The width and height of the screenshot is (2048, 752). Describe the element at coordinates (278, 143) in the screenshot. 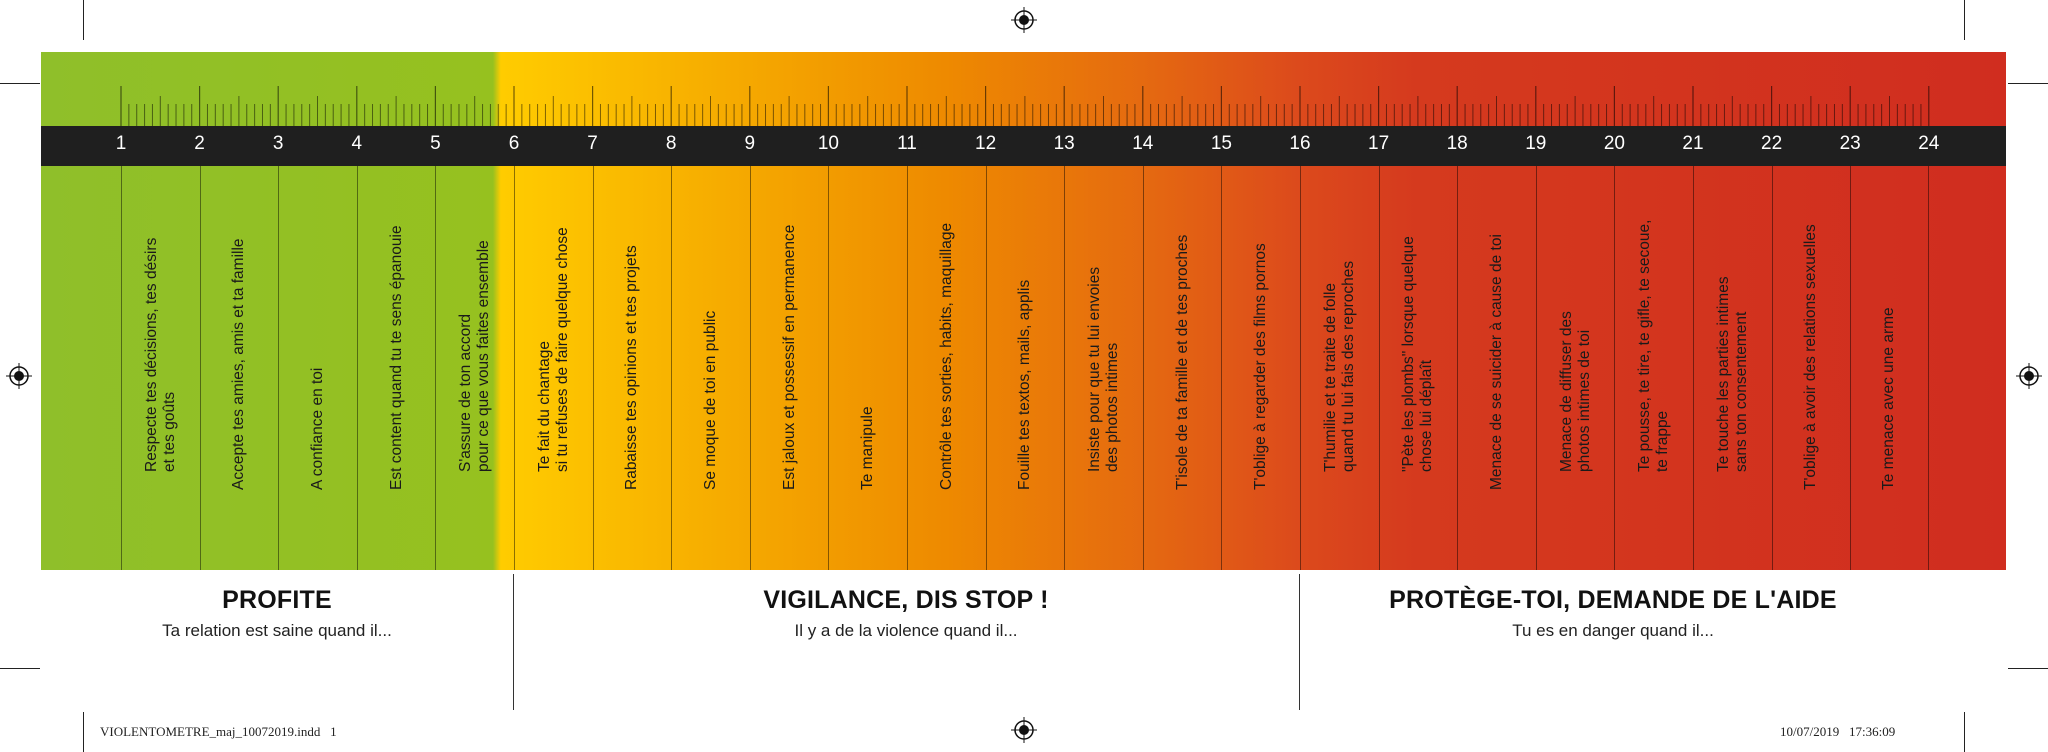

I see `scale-number: 3` at that location.